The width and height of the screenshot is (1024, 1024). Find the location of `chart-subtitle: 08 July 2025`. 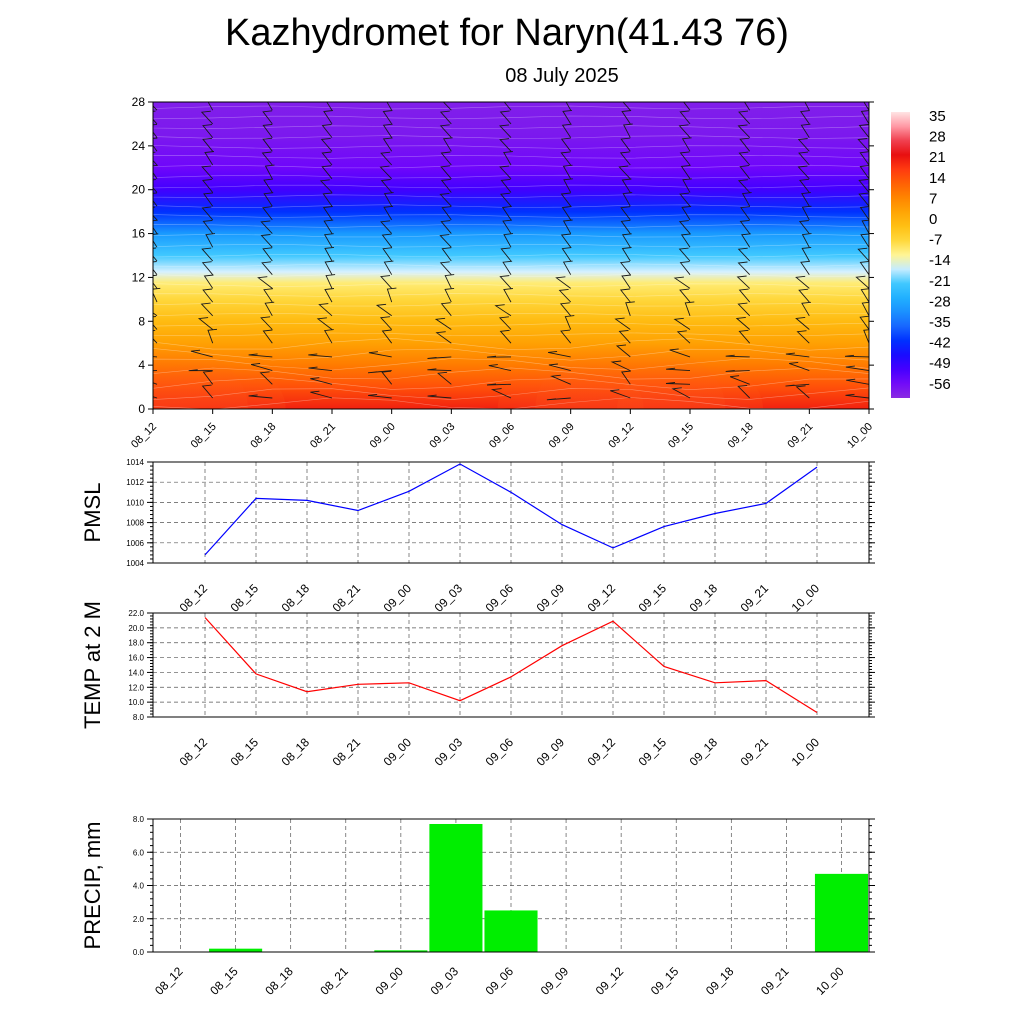

chart-subtitle: 08 July 2025 is located at coordinates (562, 76).